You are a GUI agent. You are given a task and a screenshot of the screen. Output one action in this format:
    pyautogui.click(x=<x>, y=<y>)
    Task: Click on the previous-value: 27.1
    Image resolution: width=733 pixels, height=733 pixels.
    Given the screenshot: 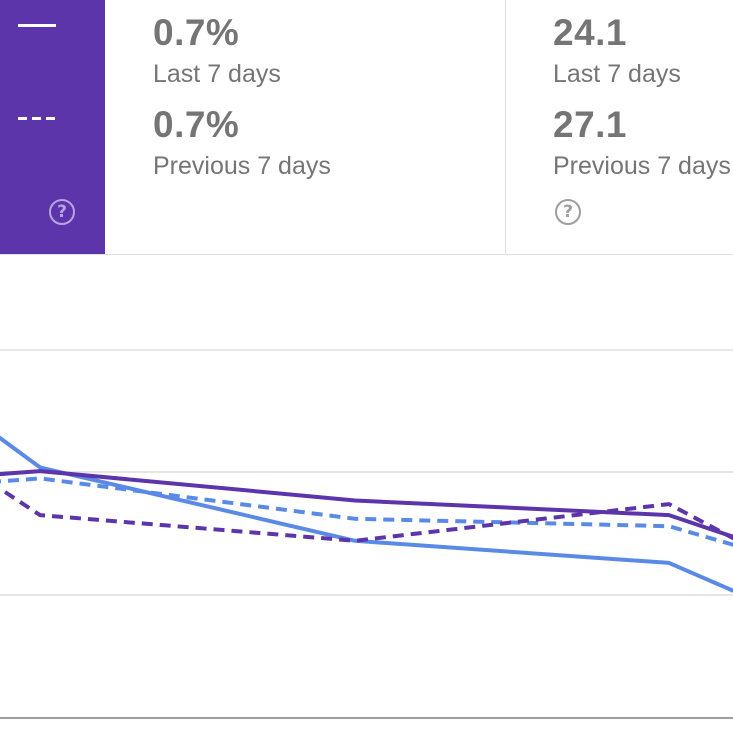 What is the action you would take?
    pyautogui.click(x=590, y=124)
    